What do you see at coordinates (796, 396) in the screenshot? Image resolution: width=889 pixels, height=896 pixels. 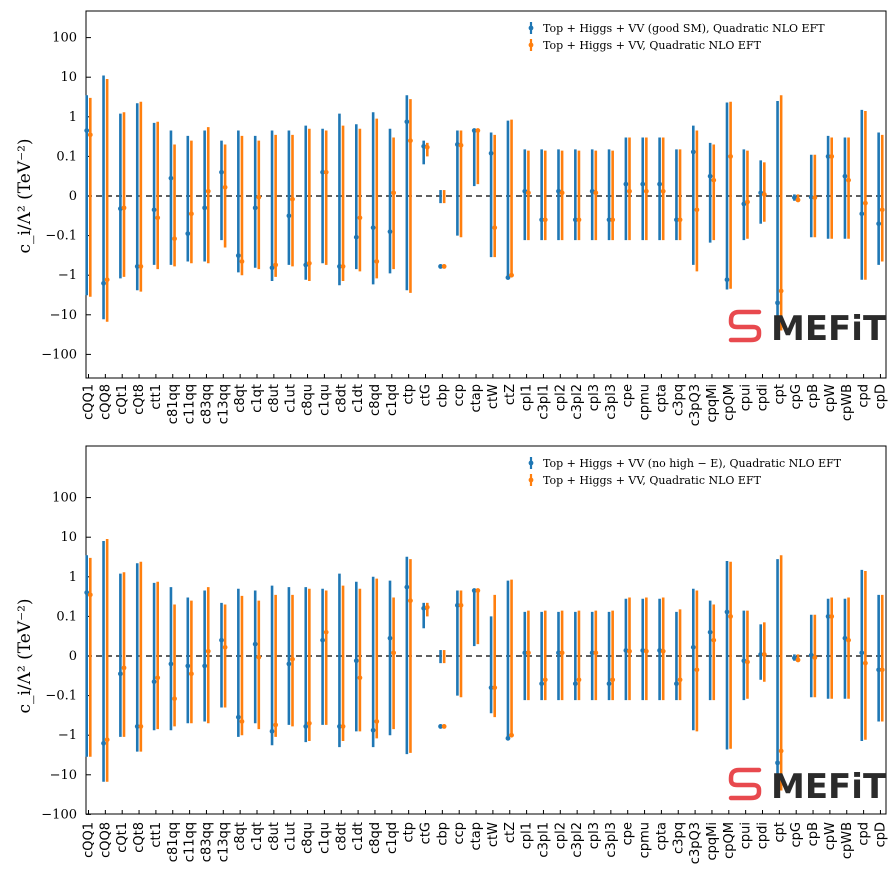 I see `x-tick-label: cpG` at bounding box center [796, 396].